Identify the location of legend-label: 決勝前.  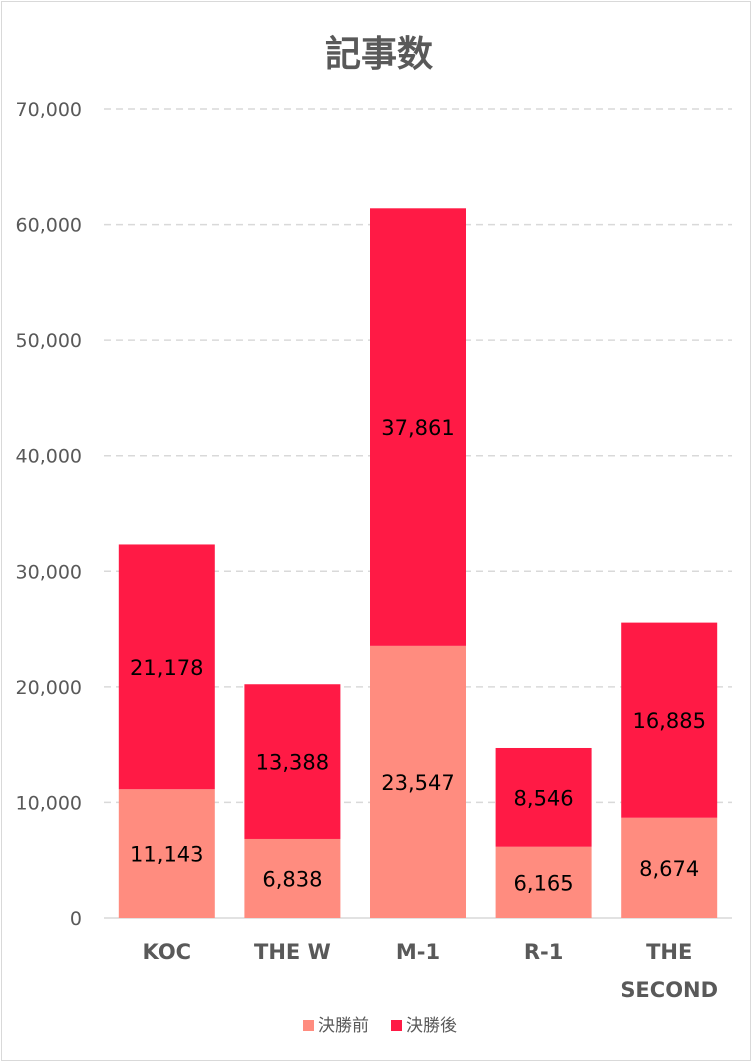
(343, 1026).